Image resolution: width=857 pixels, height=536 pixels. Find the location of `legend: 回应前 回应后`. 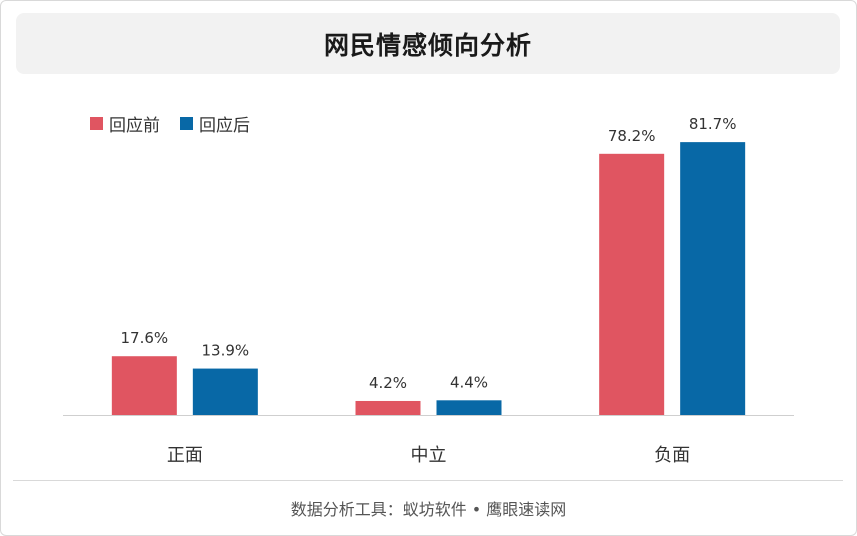

legend: 回应前 回应后 is located at coordinates (170, 123).